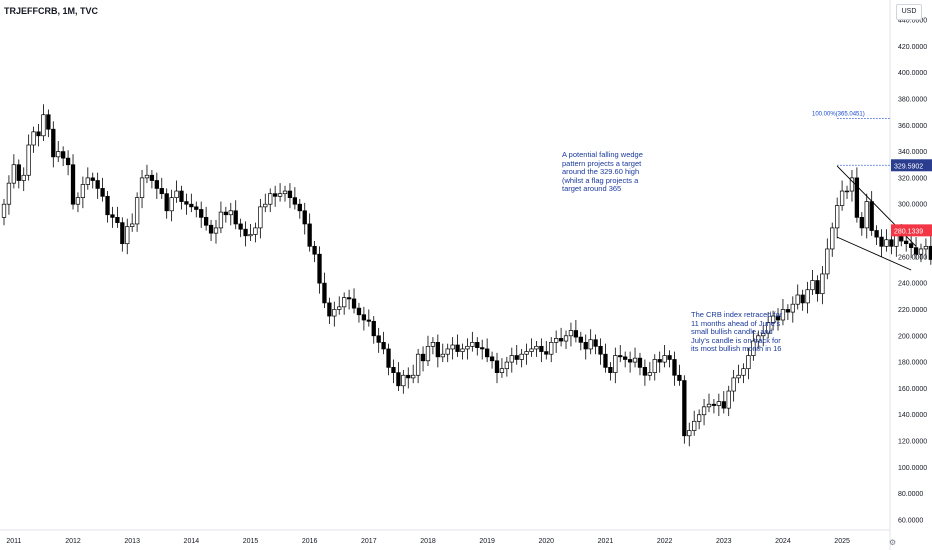  Describe the element at coordinates (912, 152) in the screenshot. I see `y-tick-label: 340.0000` at that location.